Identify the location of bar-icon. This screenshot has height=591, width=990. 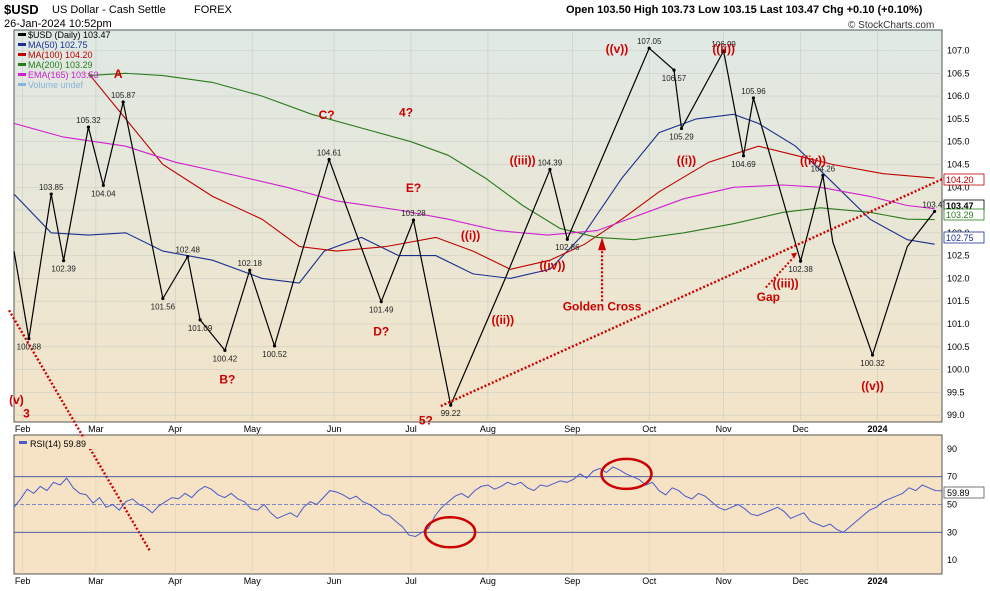
(22, 84).